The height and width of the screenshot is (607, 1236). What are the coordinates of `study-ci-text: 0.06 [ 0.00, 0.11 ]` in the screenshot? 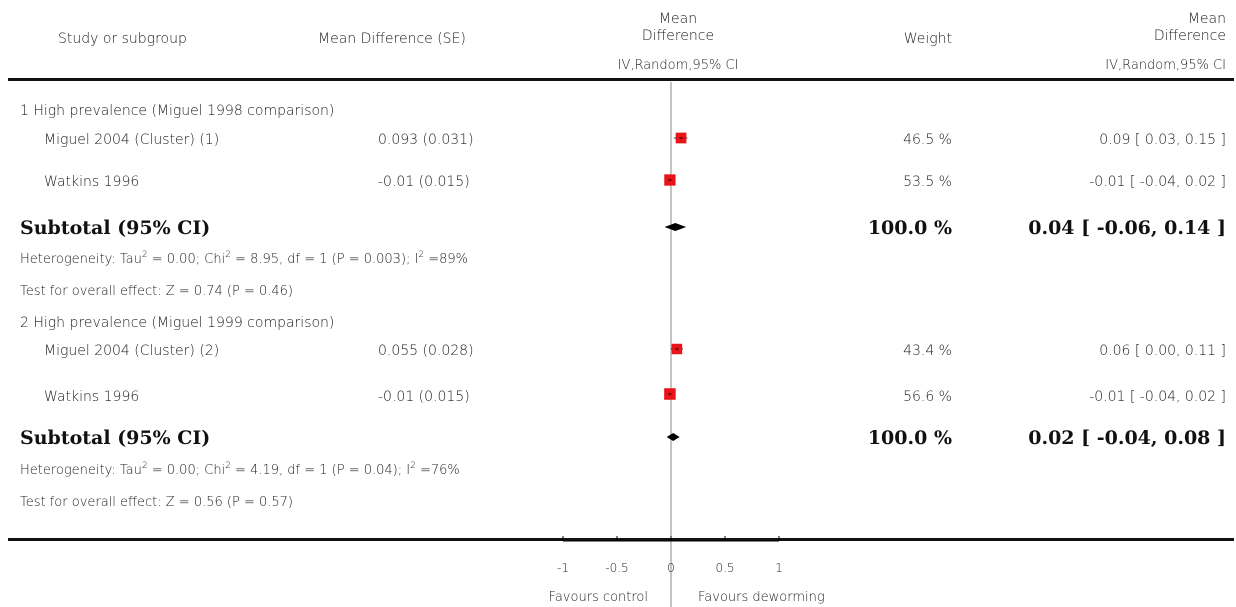 It's located at (1162, 351).